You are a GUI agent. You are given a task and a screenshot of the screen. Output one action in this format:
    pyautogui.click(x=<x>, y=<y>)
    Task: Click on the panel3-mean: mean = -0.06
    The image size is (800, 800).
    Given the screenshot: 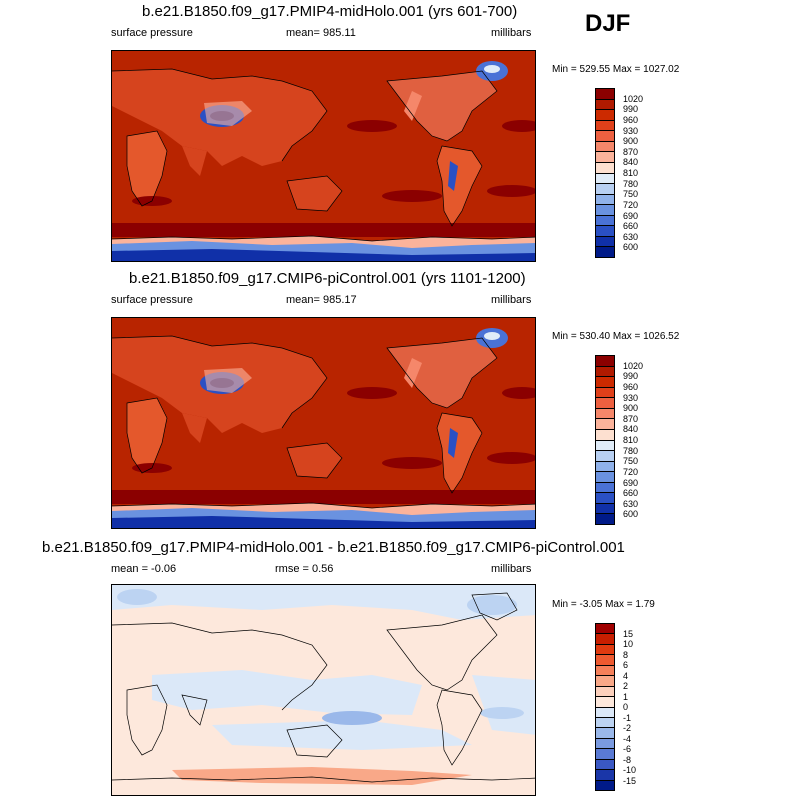 What is the action you would take?
    pyautogui.click(x=144, y=569)
    